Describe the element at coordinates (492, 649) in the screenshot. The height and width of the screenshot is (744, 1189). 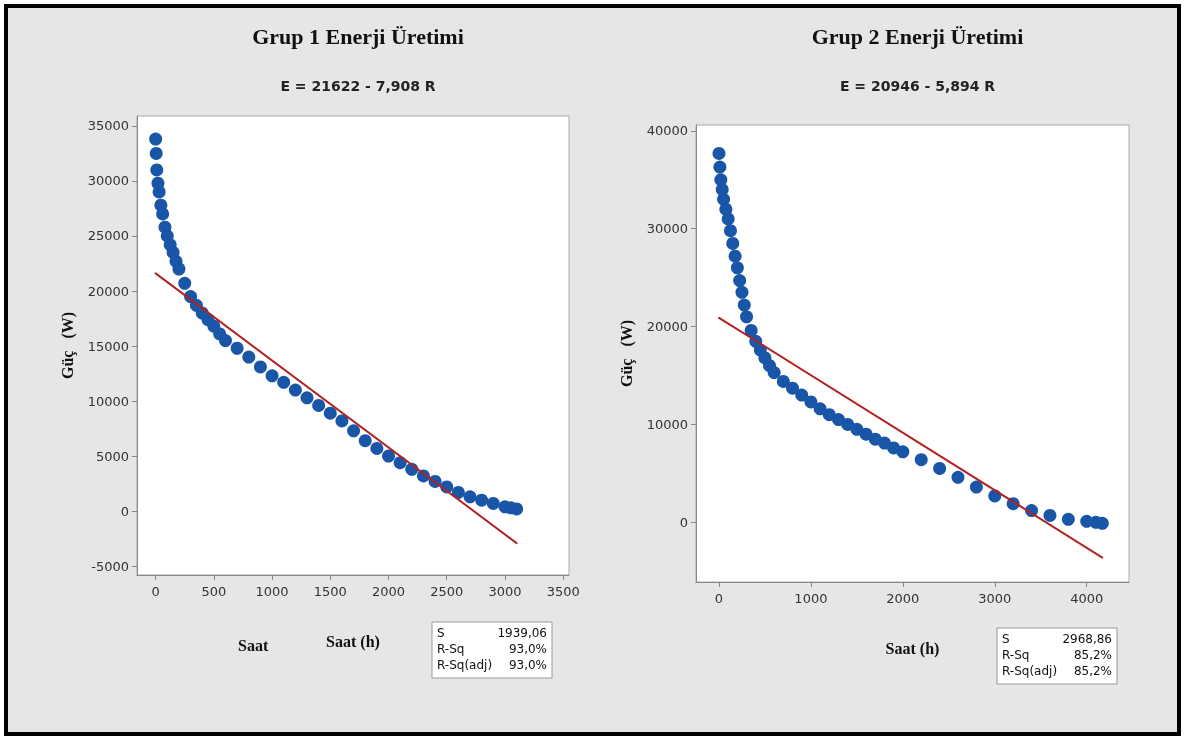
I see `text: R-Sq 93,0%` at that location.